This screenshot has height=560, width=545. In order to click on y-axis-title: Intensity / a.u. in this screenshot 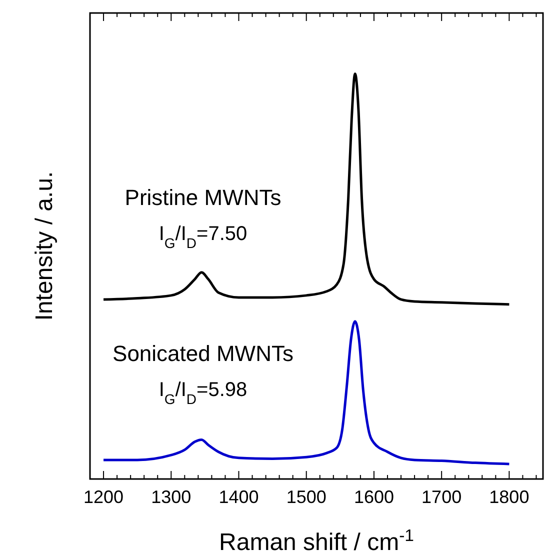, I will do `click(44, 246)`.